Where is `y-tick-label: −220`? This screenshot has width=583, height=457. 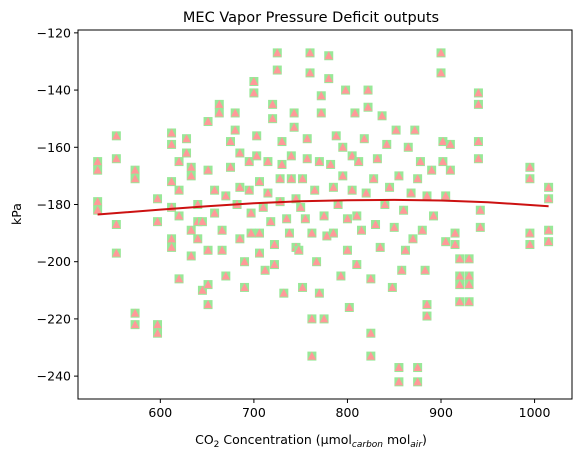 y-tick-label: −220 is located at coordinates (54, 318).